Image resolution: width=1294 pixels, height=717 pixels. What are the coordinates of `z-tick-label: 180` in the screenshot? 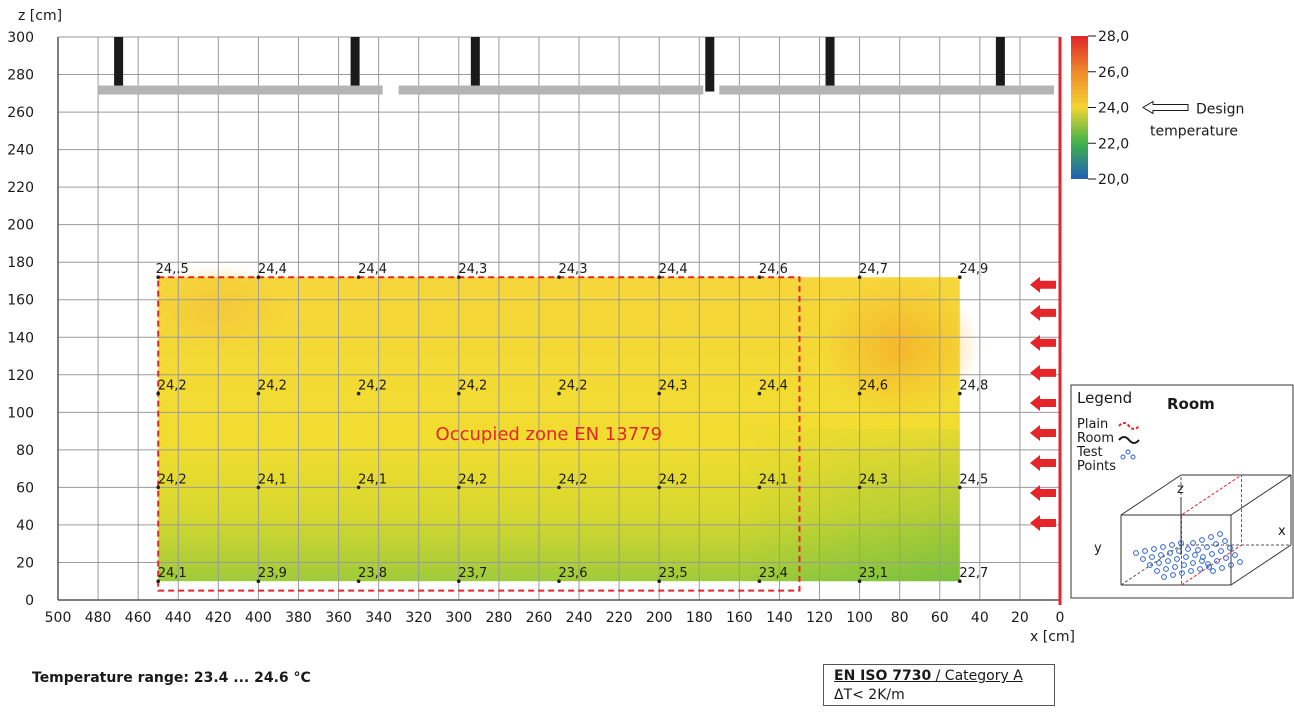 It's located at (20, 263).